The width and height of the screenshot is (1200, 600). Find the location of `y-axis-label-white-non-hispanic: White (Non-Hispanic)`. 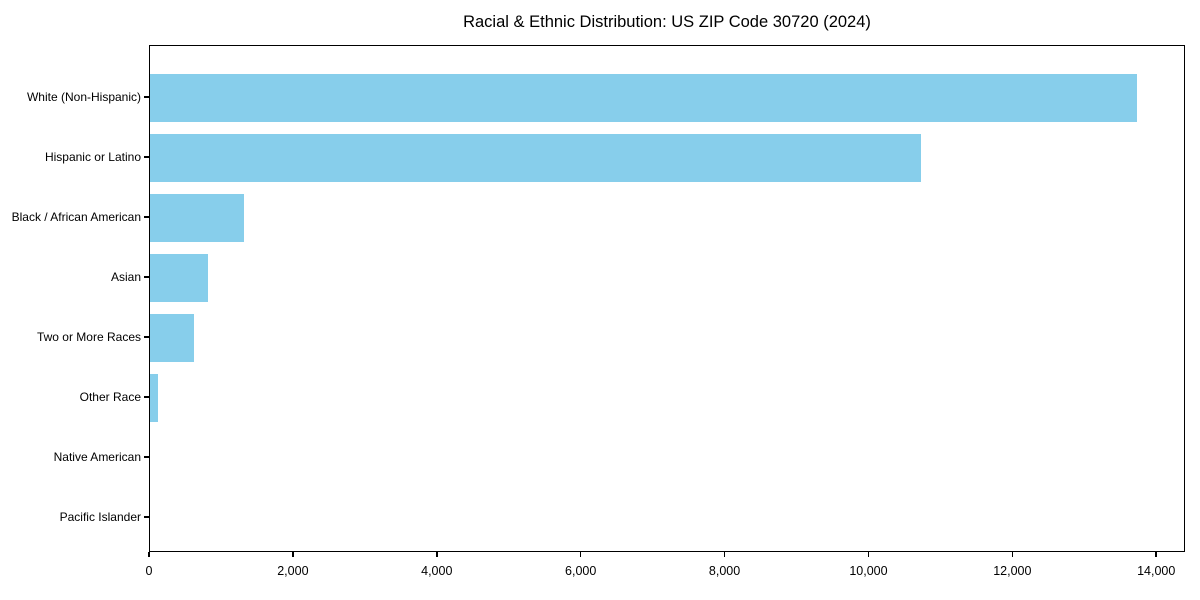

y-axis-label-white-non-hispanic: White (Non-Hispanic) is located at coordinates (83, 97).